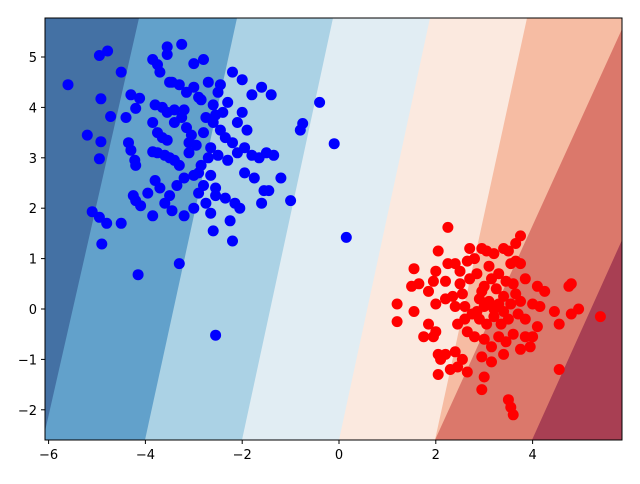 The image size is (640, 484). Describe the element at coordinates (33, 108) in the screenshot. I see `y-tick-label: 4` at that location.